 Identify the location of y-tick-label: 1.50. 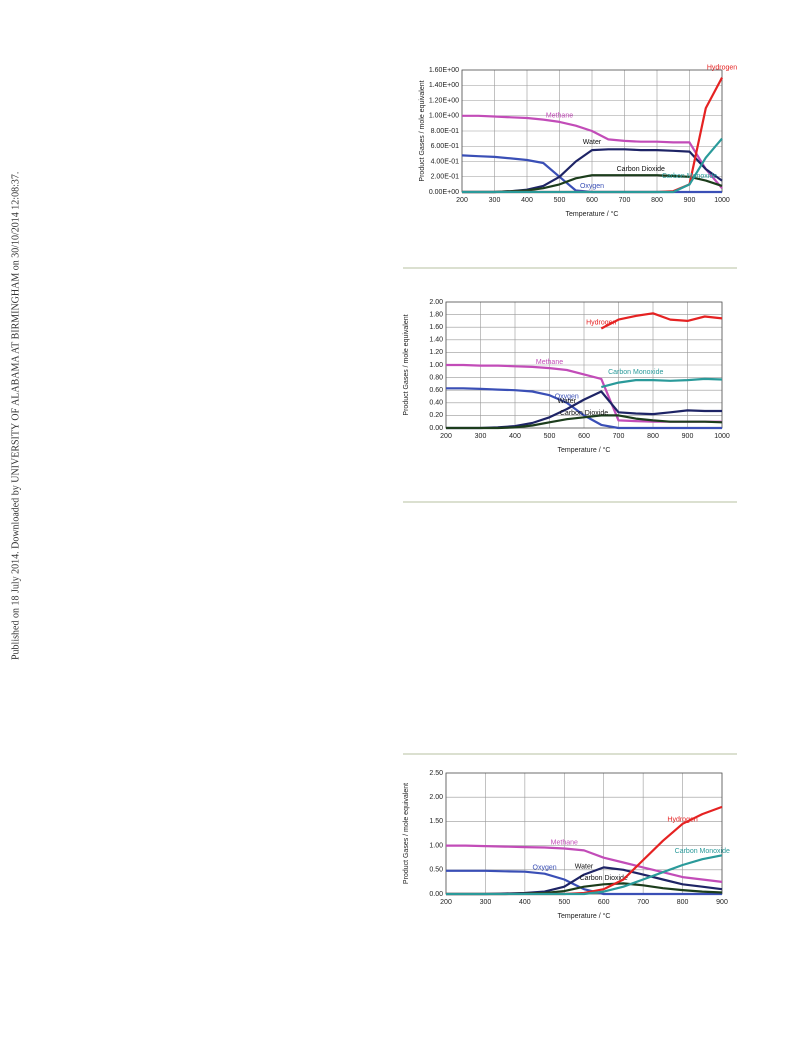
(436, 821).